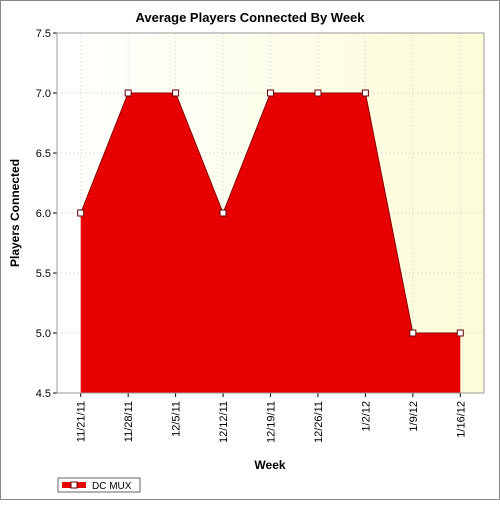  What do you see at coordinates (82, 421) in the screenshot?
I see `x-tick-label: 11/21/11` at bounding box center [82, 421].